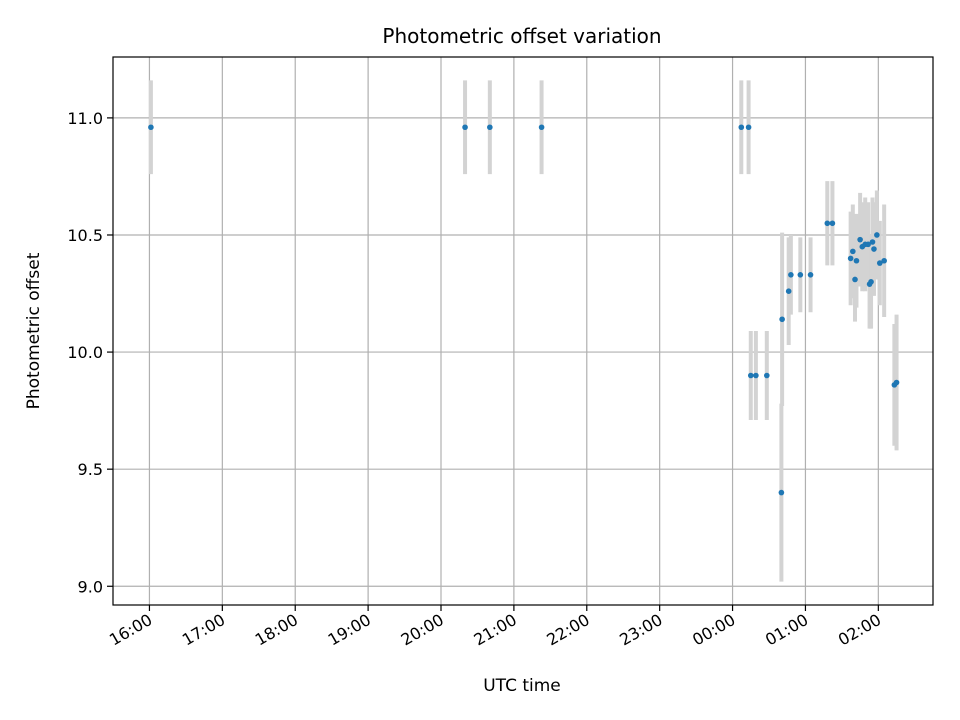 The image size is (960, 720). I want to click on x-tick-label: 22:00, so click(567, 630).